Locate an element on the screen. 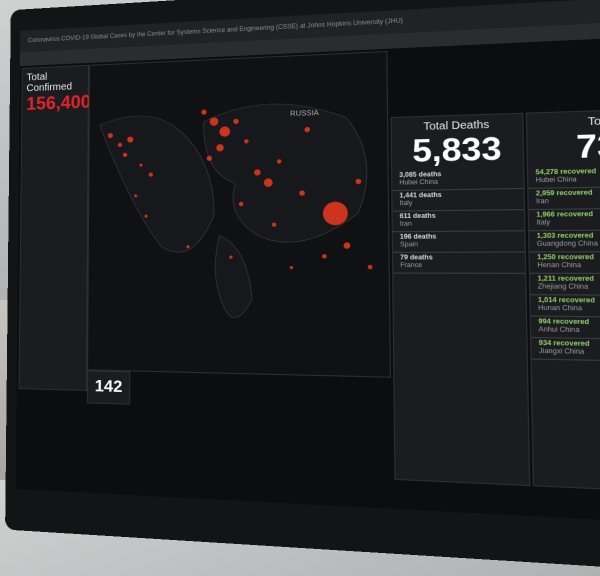  recovered-item: 1,303 recovered Guangdong China is located at coordinates (564, 241).